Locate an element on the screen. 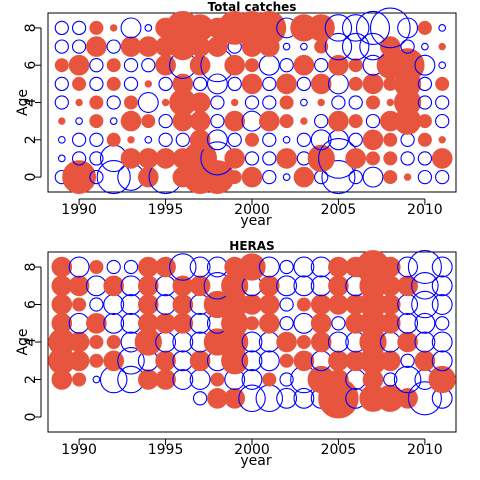  bubble-2-2000-age4 is located at coordinates (252, 342).